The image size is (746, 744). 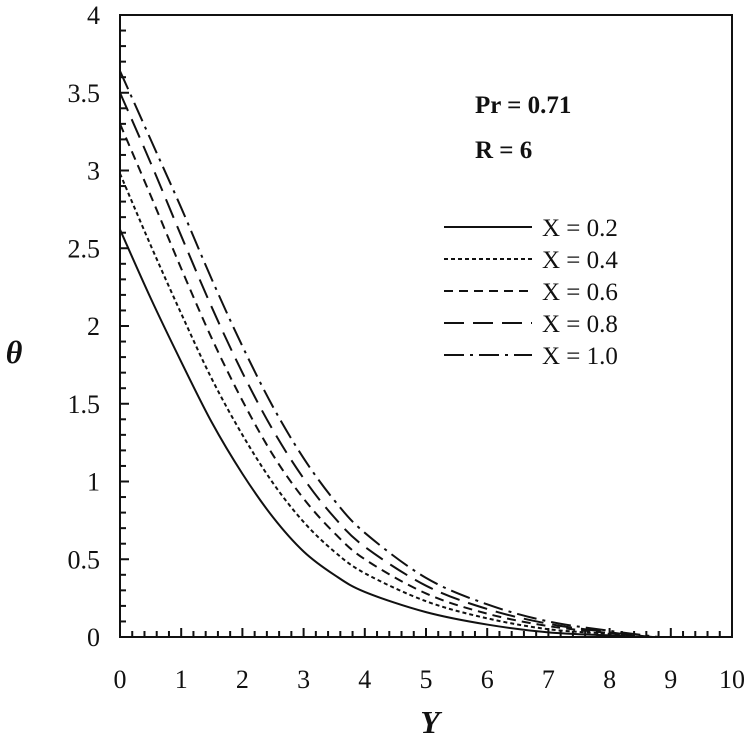 I want to click on annotation-r: R = 6, so click(x=503, y=150).